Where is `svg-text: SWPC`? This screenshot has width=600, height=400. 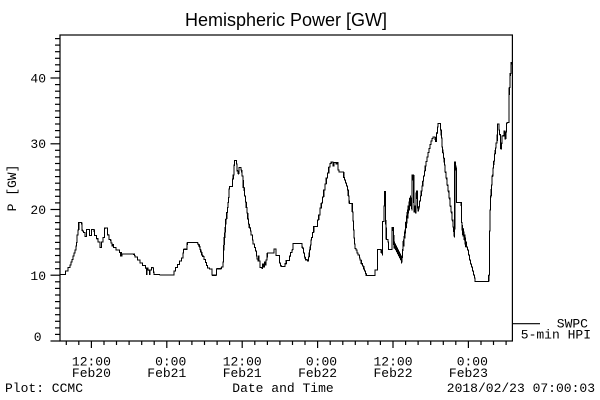 svg-text: SWPC is located at coordinates (572, 324).